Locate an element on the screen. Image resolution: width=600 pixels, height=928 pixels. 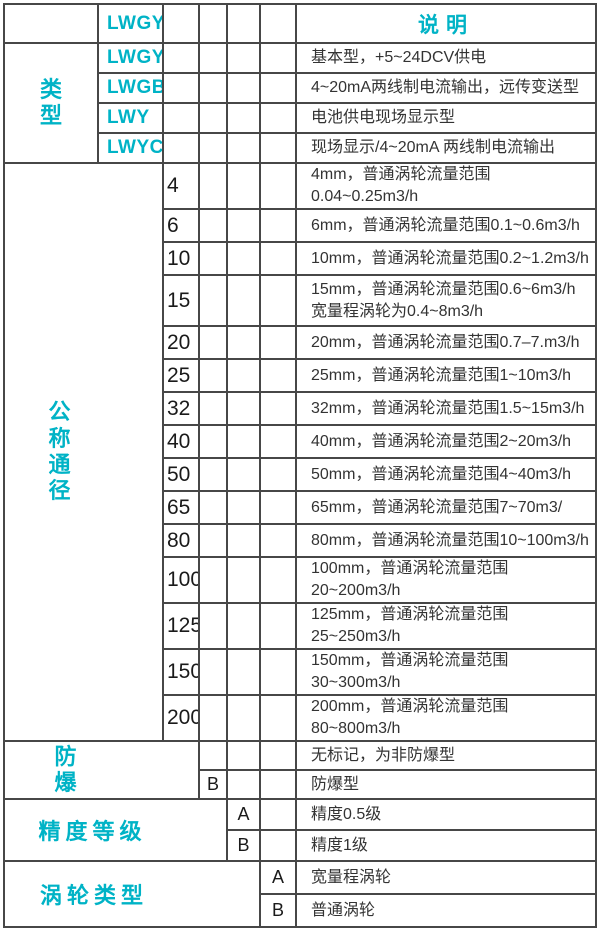
description-cell: 基本型，+5~24DCV供电 is located at coordinates (446, 58).